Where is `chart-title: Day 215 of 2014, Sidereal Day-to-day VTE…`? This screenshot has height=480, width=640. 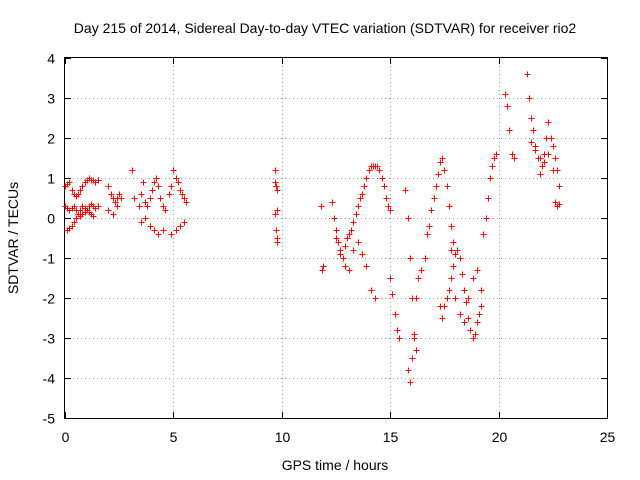 chart-title: Day 215 of 2014, Sidereal Day-to-day VTE… is located at coordinates (325, 28).